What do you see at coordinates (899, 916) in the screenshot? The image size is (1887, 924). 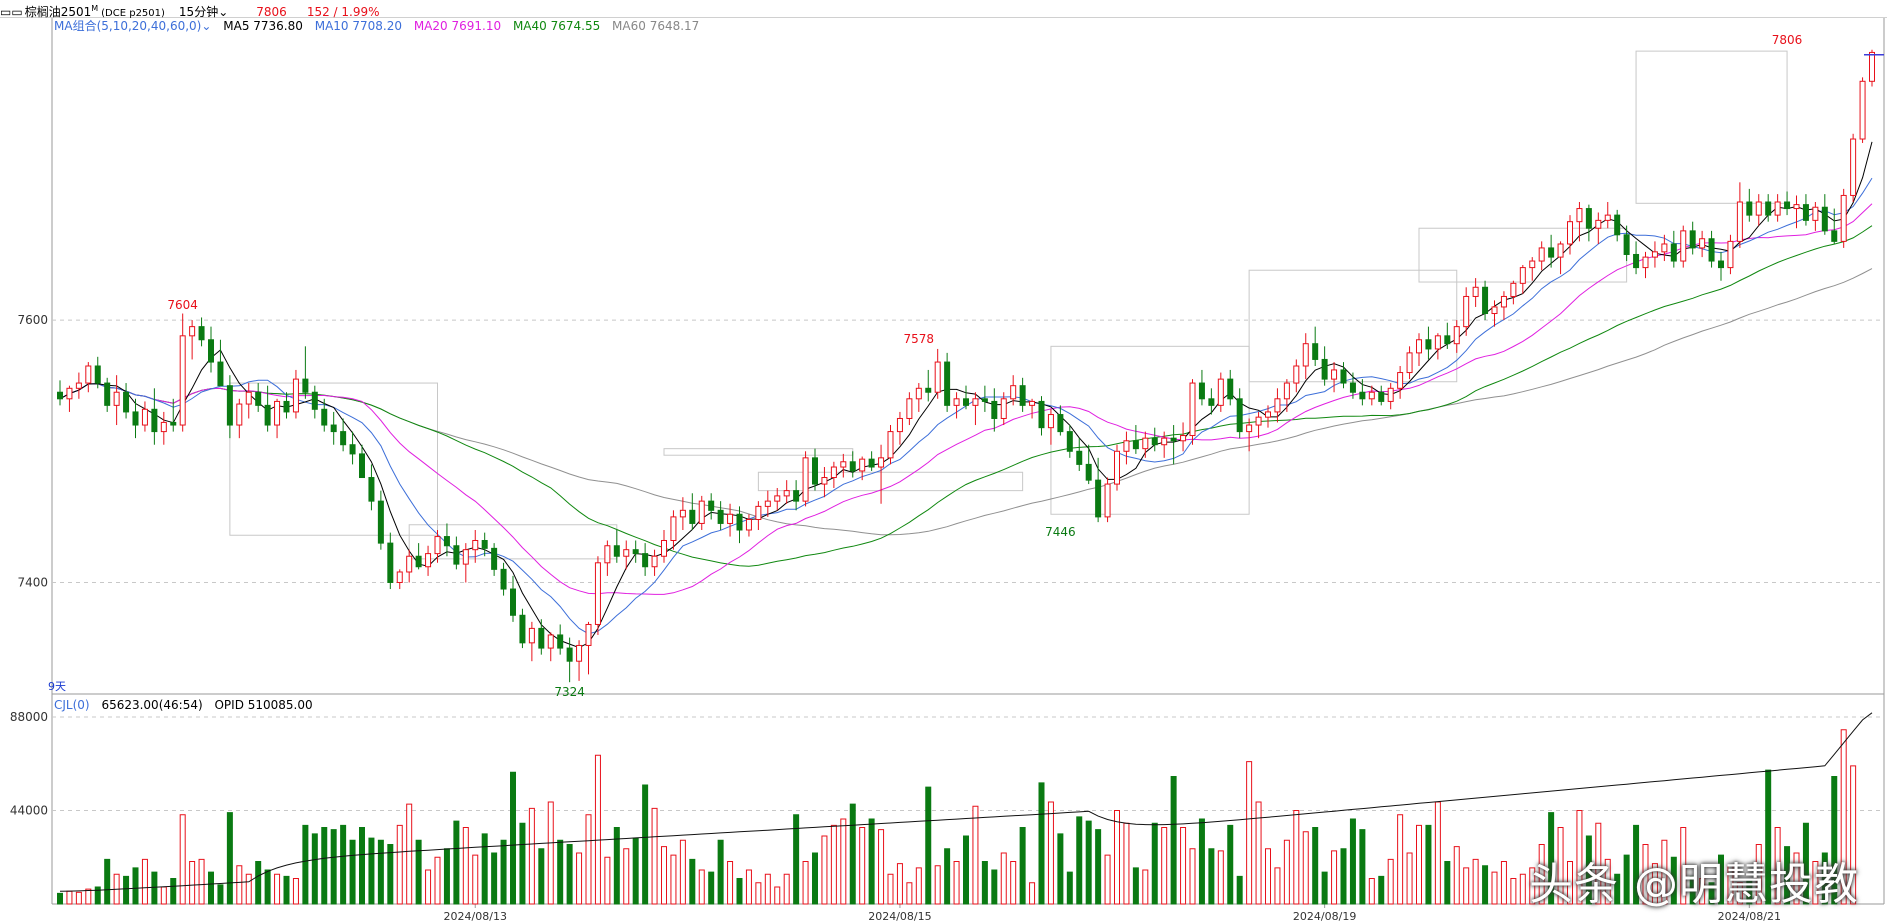 I see `x-tick-label: 2024/08/15` at bounding box center [899, 916].